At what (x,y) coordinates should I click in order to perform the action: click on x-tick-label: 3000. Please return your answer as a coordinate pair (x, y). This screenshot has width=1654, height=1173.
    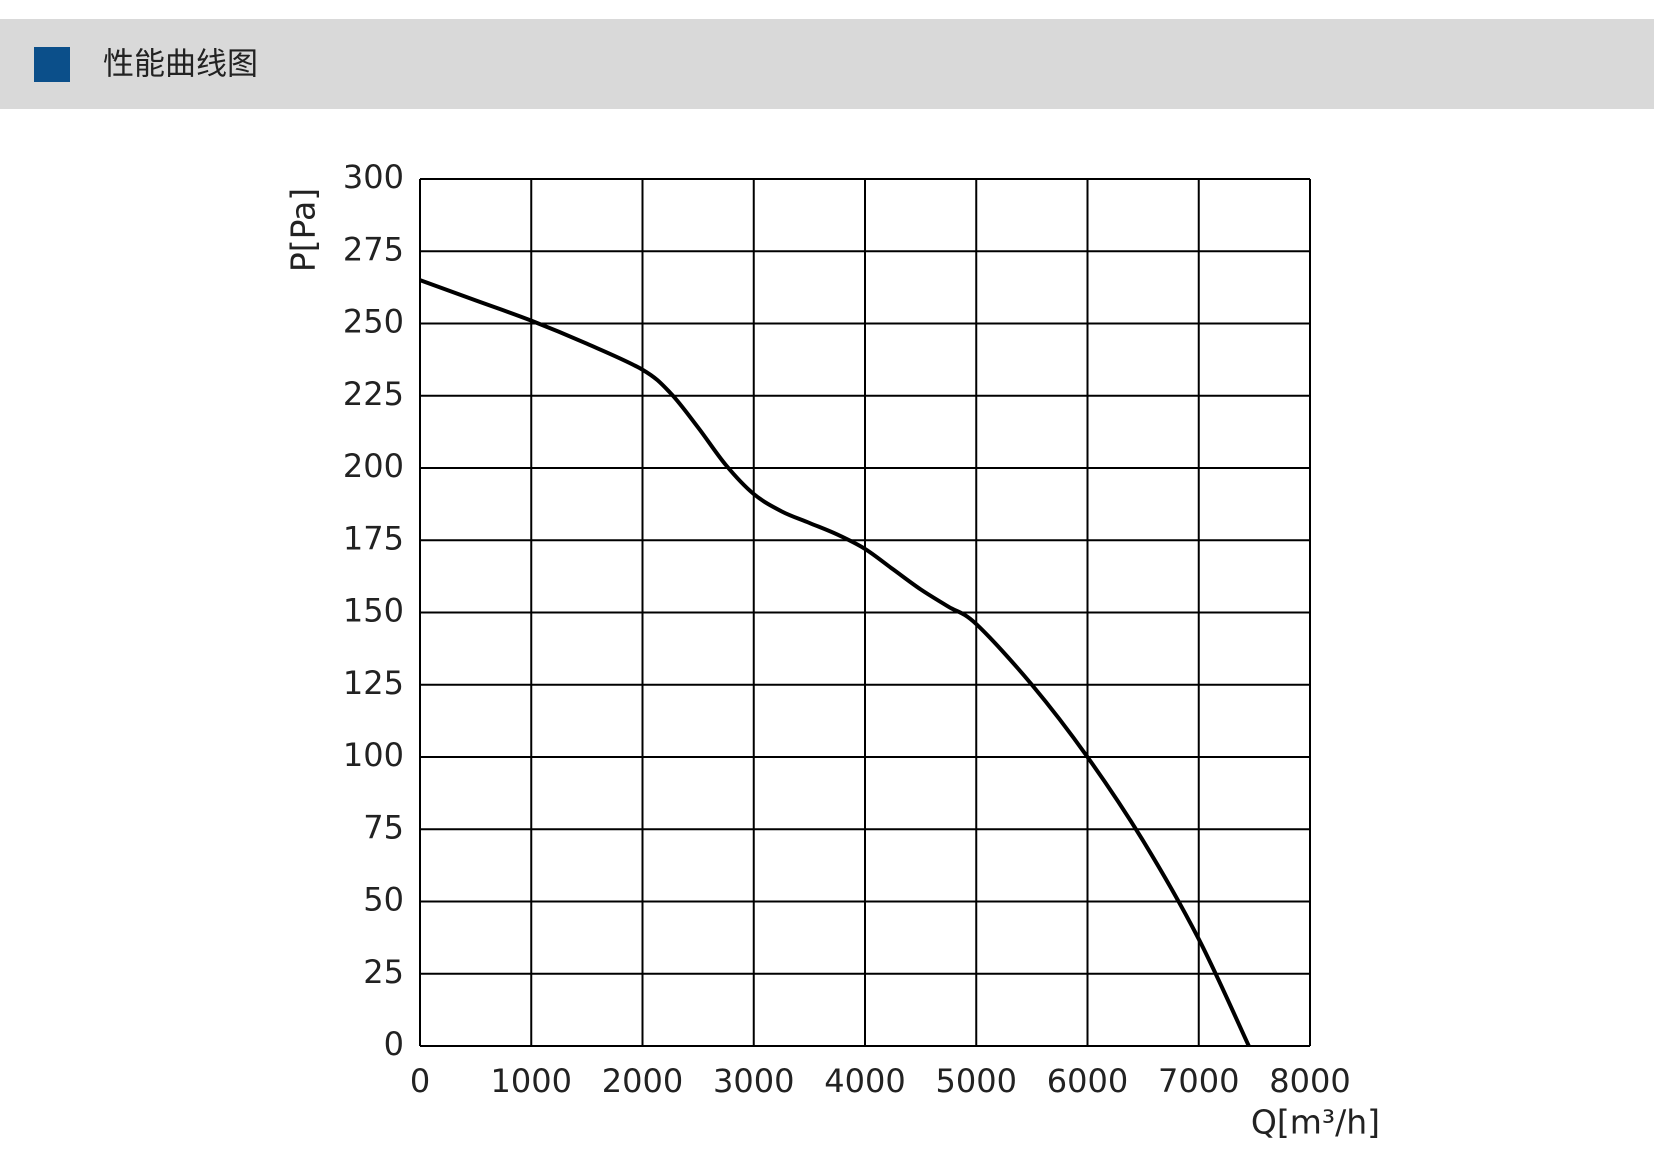
    Looking at the image, I should click on (753, 1081).